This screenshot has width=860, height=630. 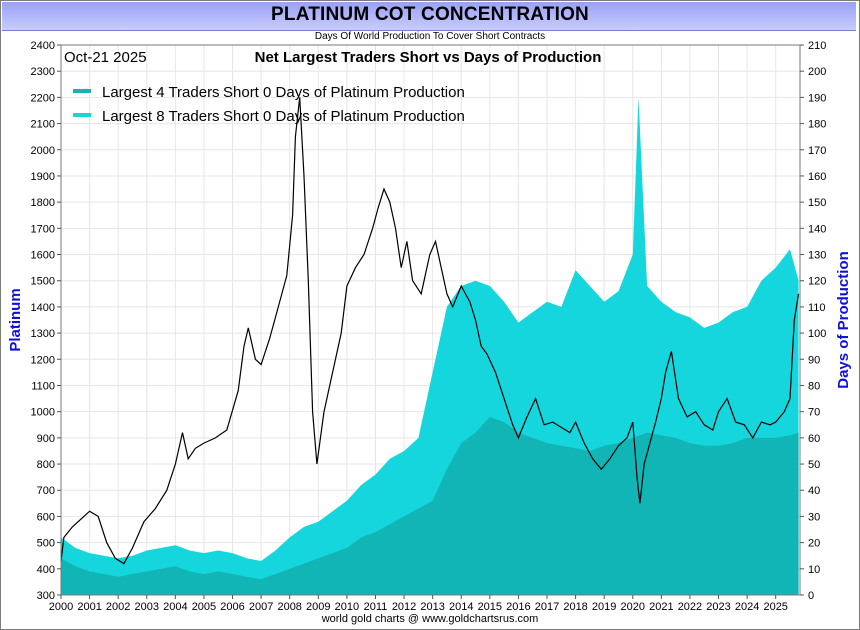 I want to click on left-tick-label: 2200, so click(x=43, y=98).